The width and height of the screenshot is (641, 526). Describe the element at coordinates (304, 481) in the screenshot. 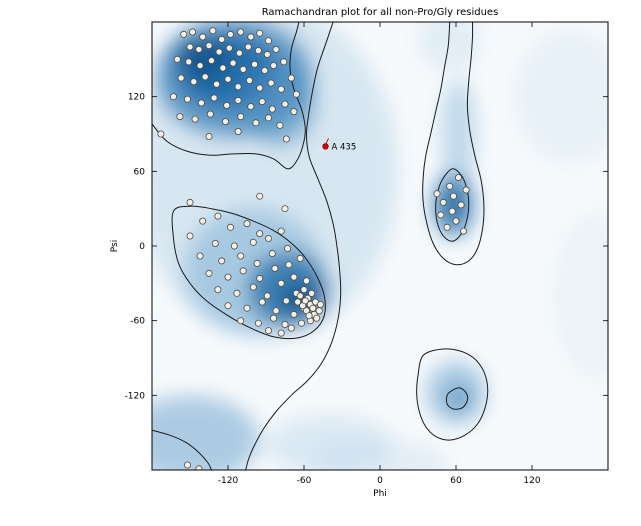

I see `x-tick-label: -60` at that location.